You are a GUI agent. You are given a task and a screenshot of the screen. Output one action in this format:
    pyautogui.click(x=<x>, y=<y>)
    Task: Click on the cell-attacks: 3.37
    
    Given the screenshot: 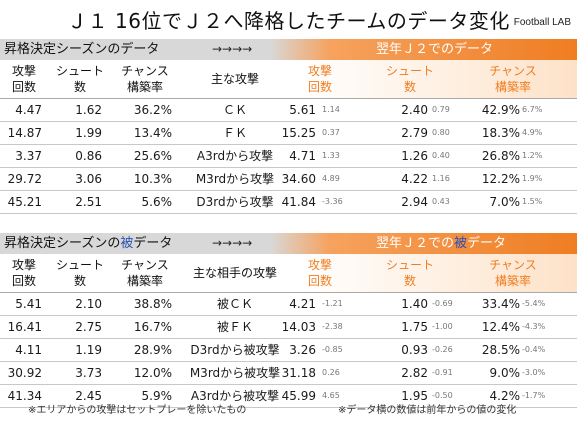 What is the action you would take?
    pyautogui.click(x=28, y=156)
    